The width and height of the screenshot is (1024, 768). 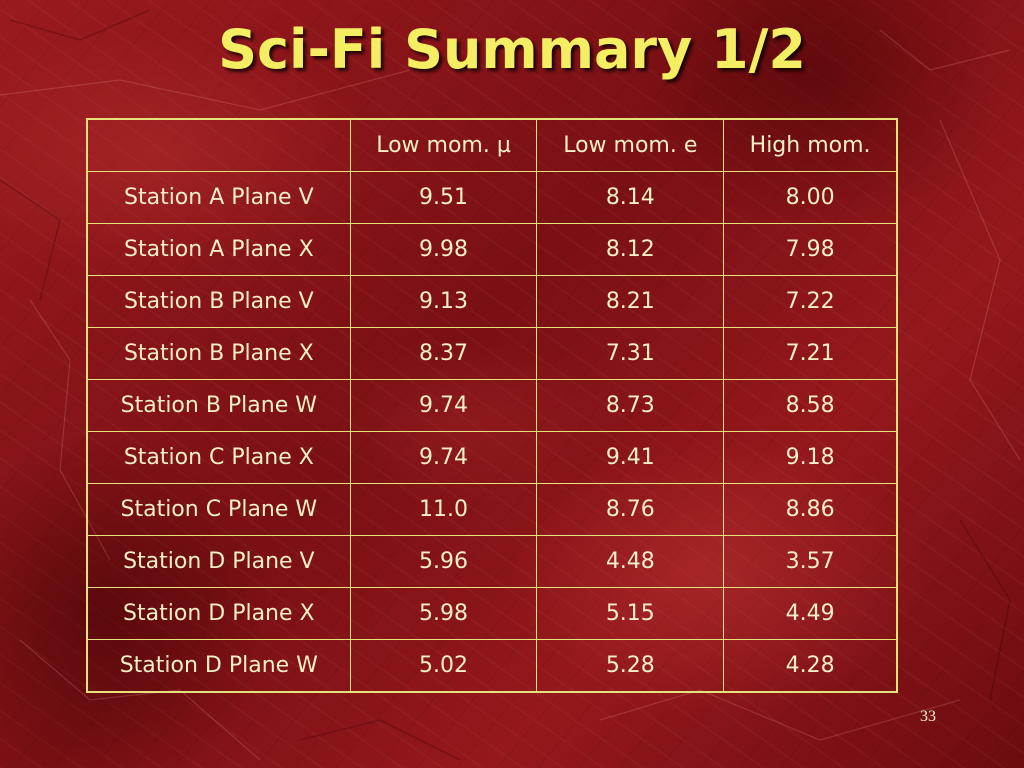 I want to click on table-row: Station B Plane V 9.13 8.21 7.22, so click(x=492, y=301).